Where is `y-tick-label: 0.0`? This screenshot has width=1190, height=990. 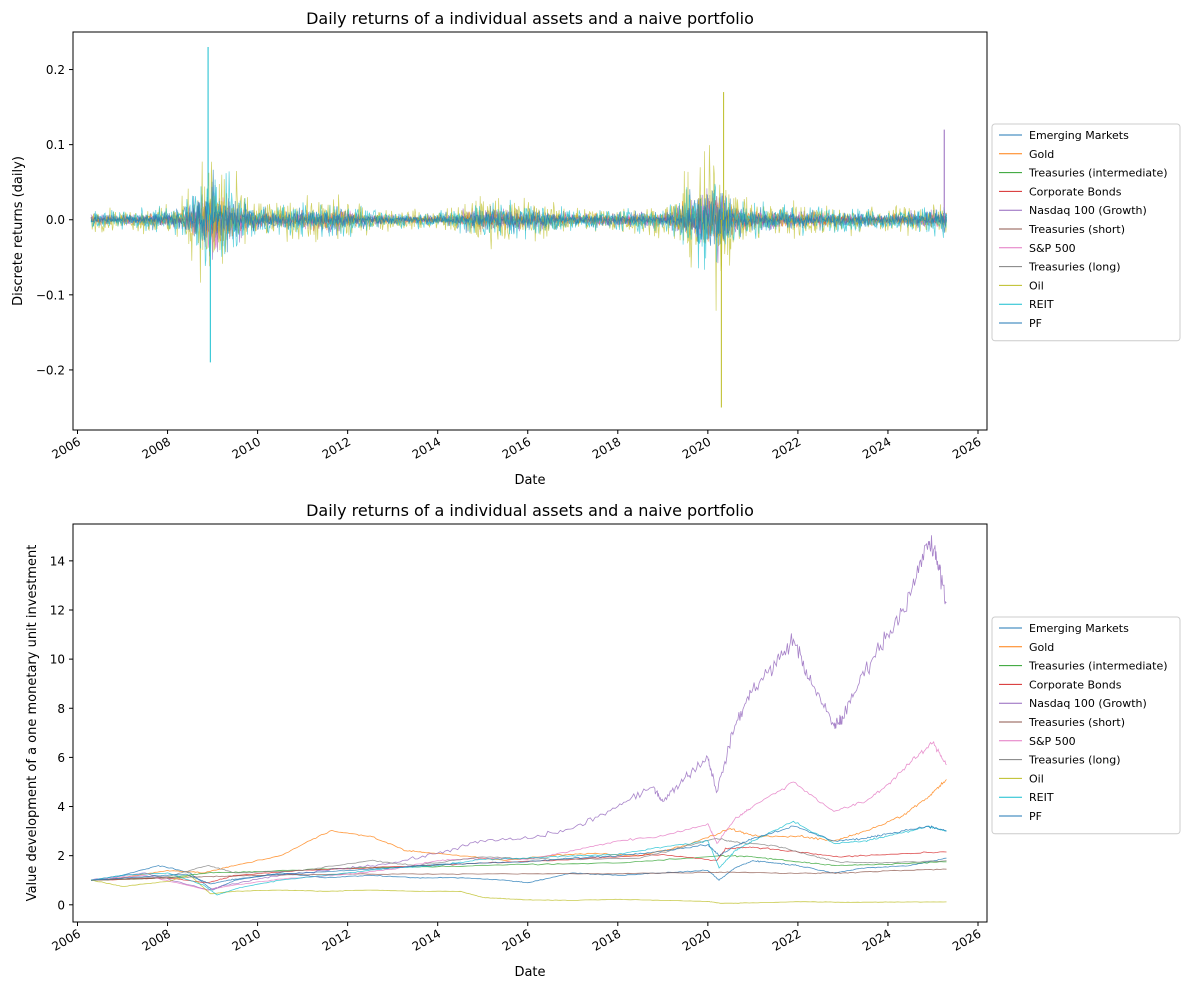 y-tick-label: 0.0 is located at coordinates (55, 220).